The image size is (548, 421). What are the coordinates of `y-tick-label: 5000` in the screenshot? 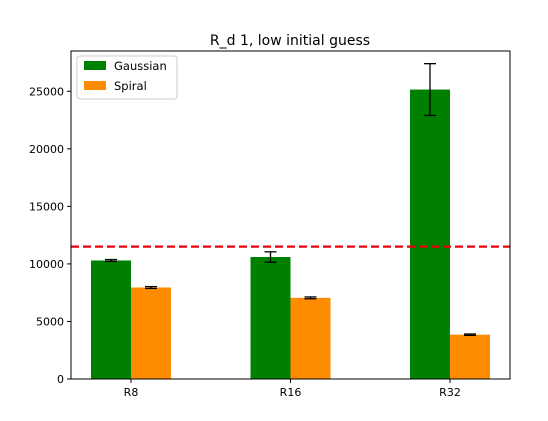 It's located at (50, 321).